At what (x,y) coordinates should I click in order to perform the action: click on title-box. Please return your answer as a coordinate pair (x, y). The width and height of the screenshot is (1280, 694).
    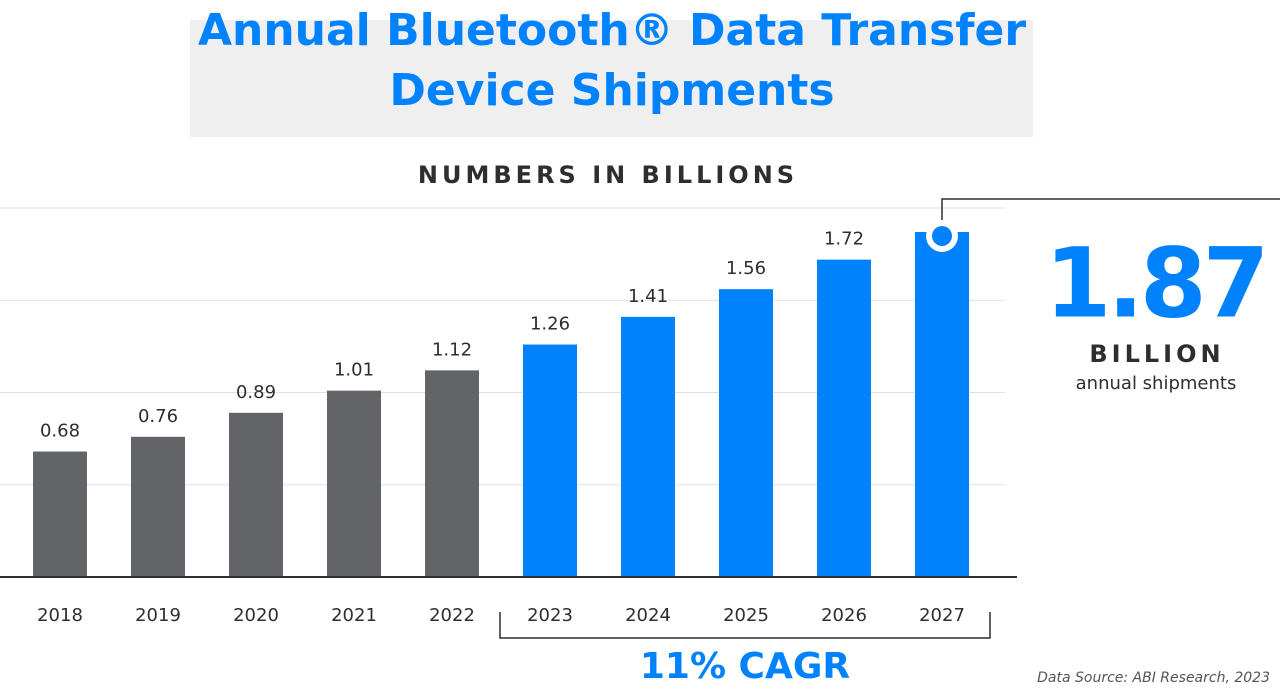
    Looking at the image, I should click on (611, 78).